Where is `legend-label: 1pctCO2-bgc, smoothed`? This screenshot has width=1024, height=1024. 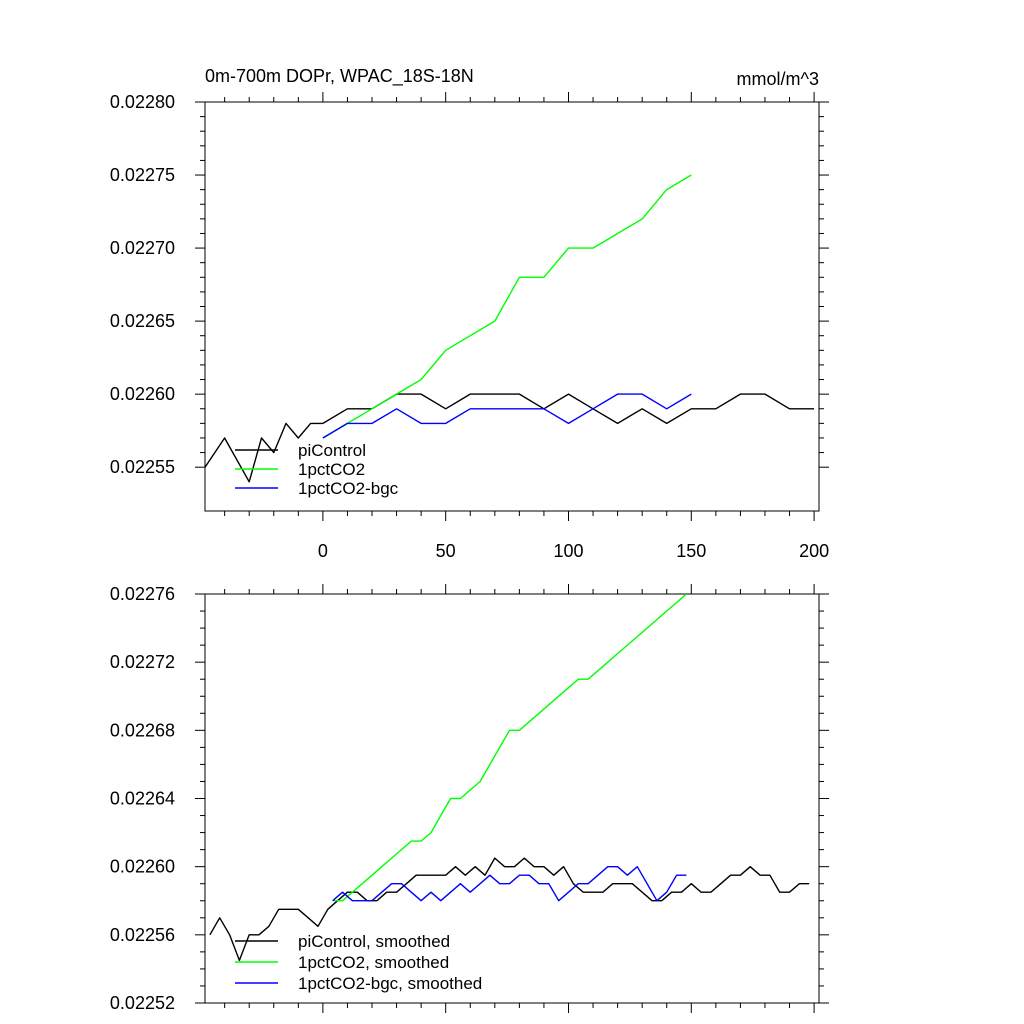 legend-label: 1pctCO2-bgc, smoothed is located at coordinates (390, 983).